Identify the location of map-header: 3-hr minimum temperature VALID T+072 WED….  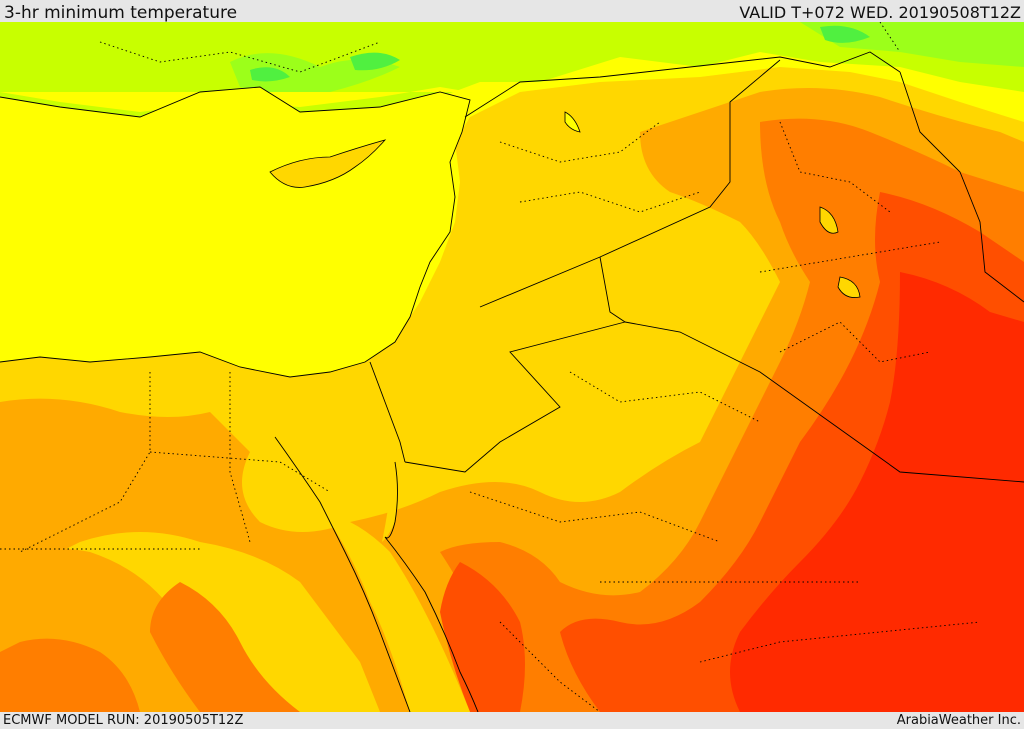
(512, 11).